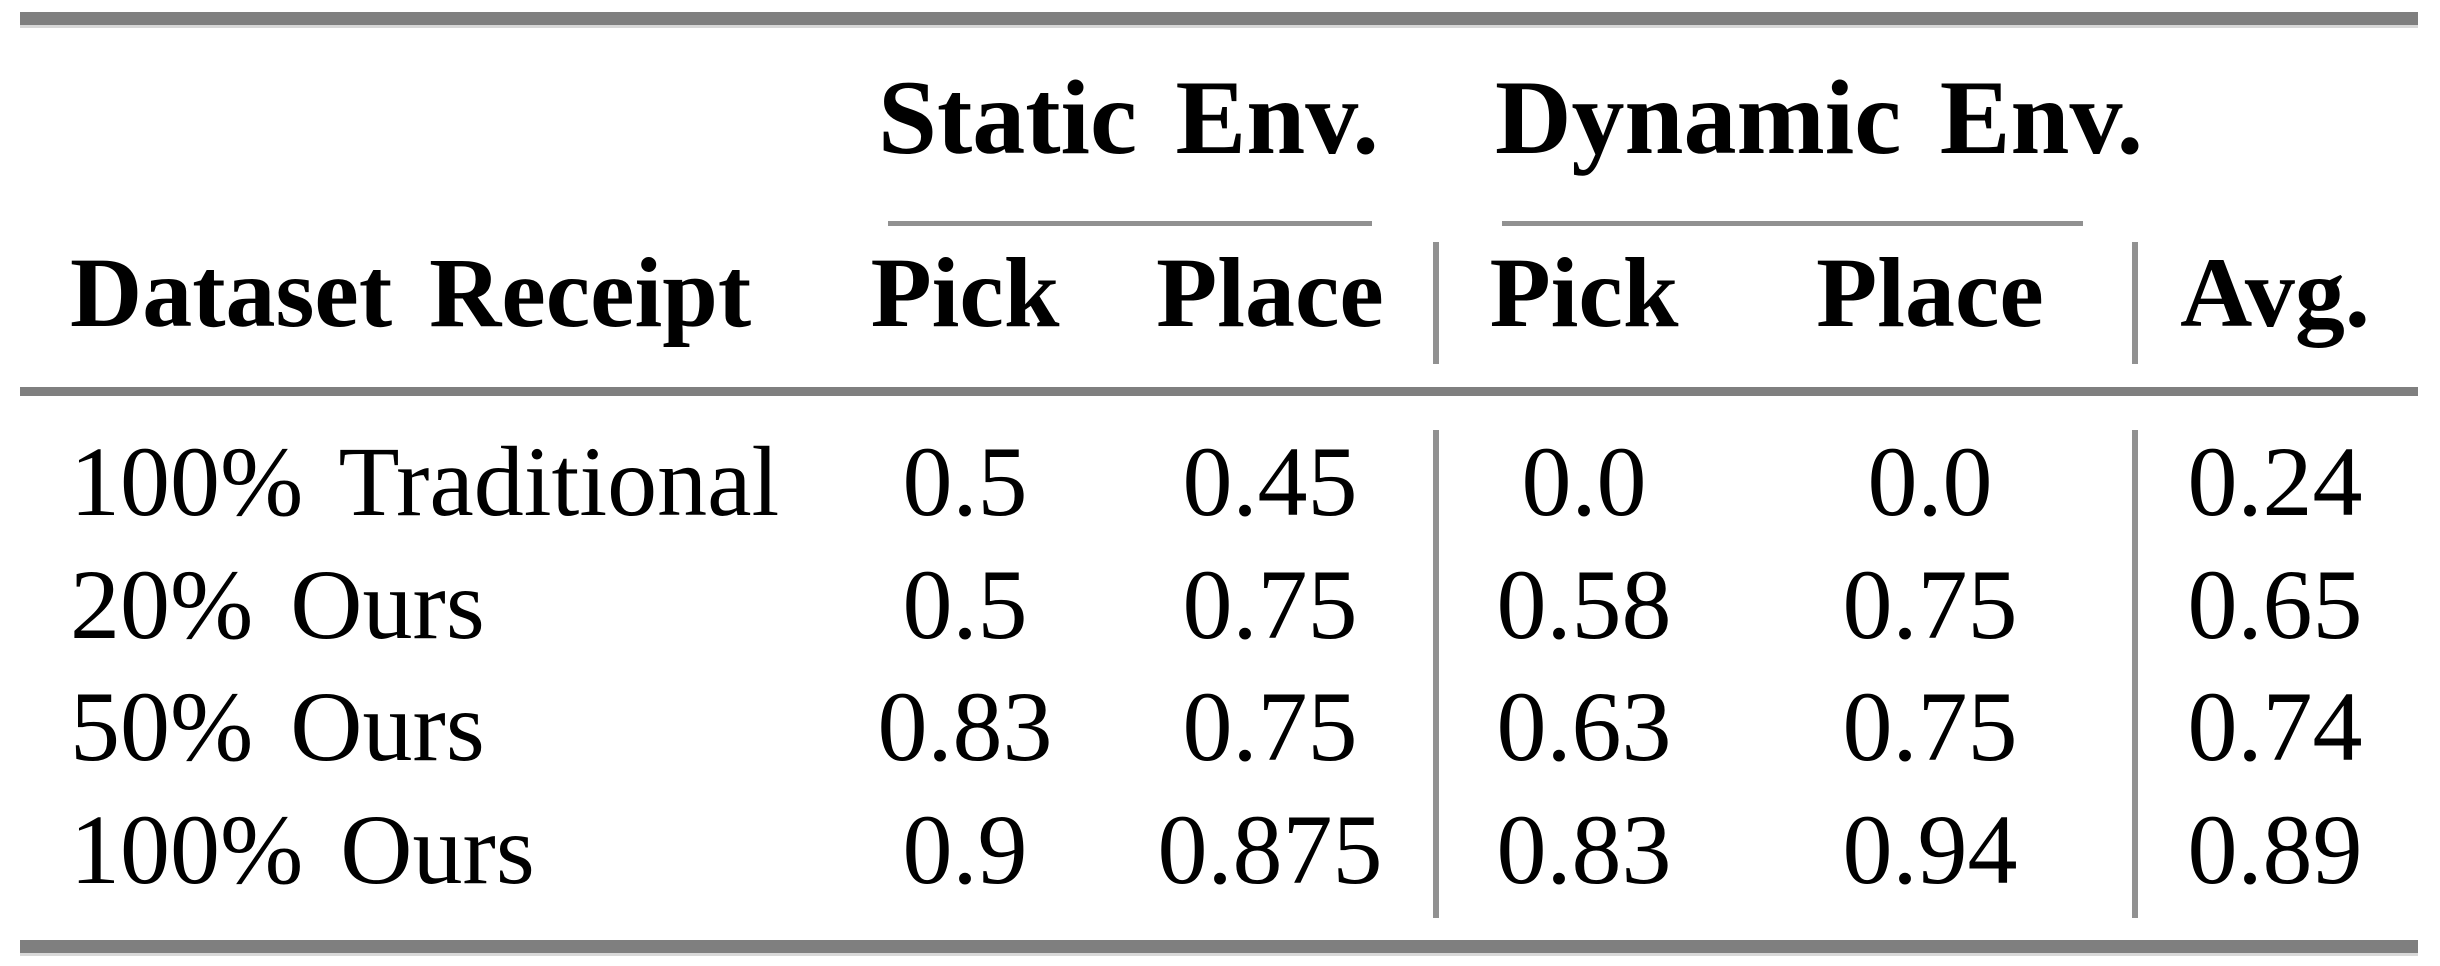  I want to click on column-header-dynamic-place: Place, so click(1930, 292).